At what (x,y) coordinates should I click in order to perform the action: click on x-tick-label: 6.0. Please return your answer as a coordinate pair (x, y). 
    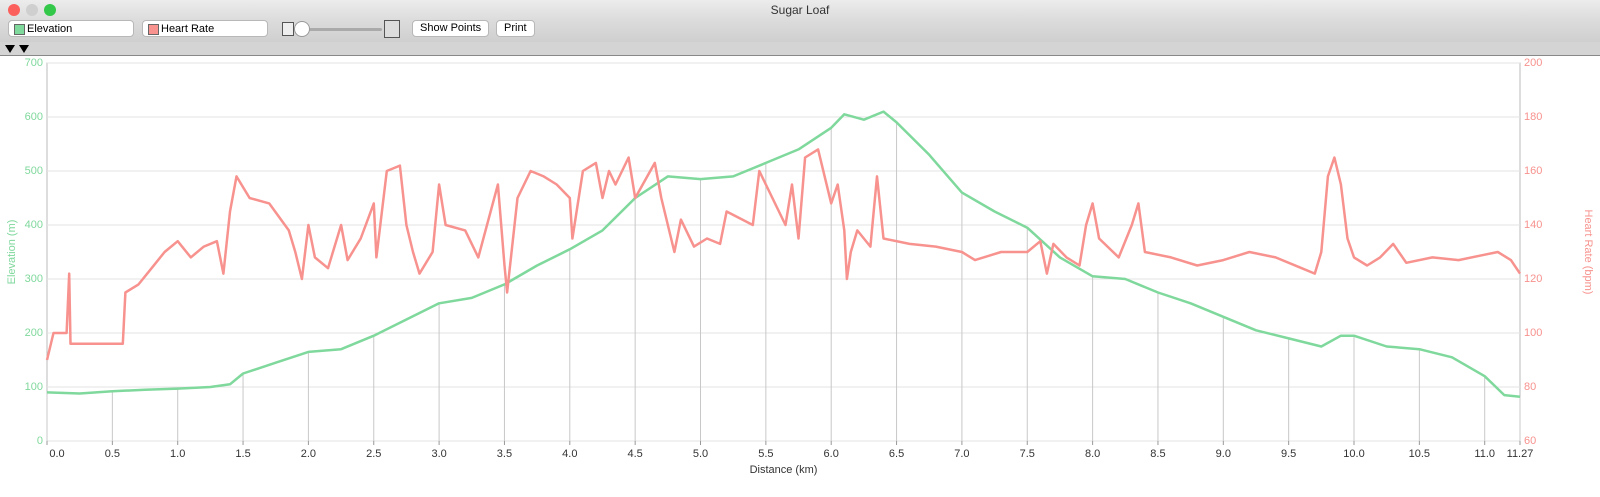
    Looking at the image, I should click on (831, 454).